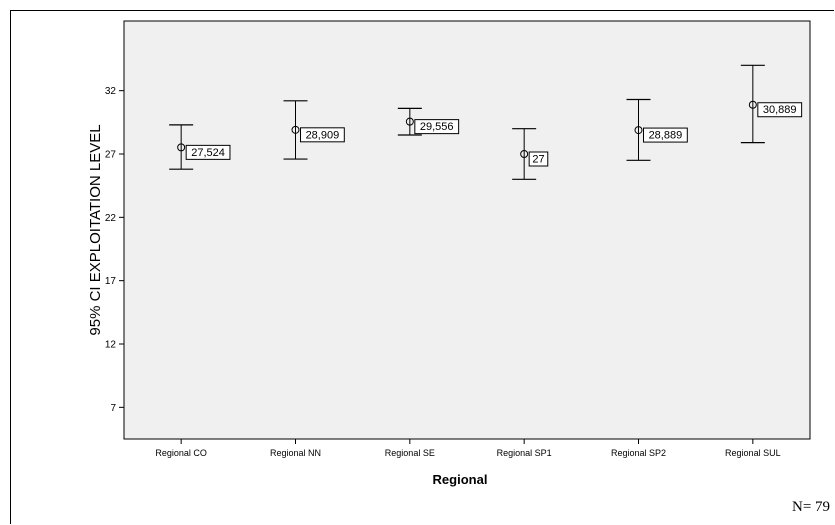  I want to click on error-bar-group: 29,556, so click(428, 121).